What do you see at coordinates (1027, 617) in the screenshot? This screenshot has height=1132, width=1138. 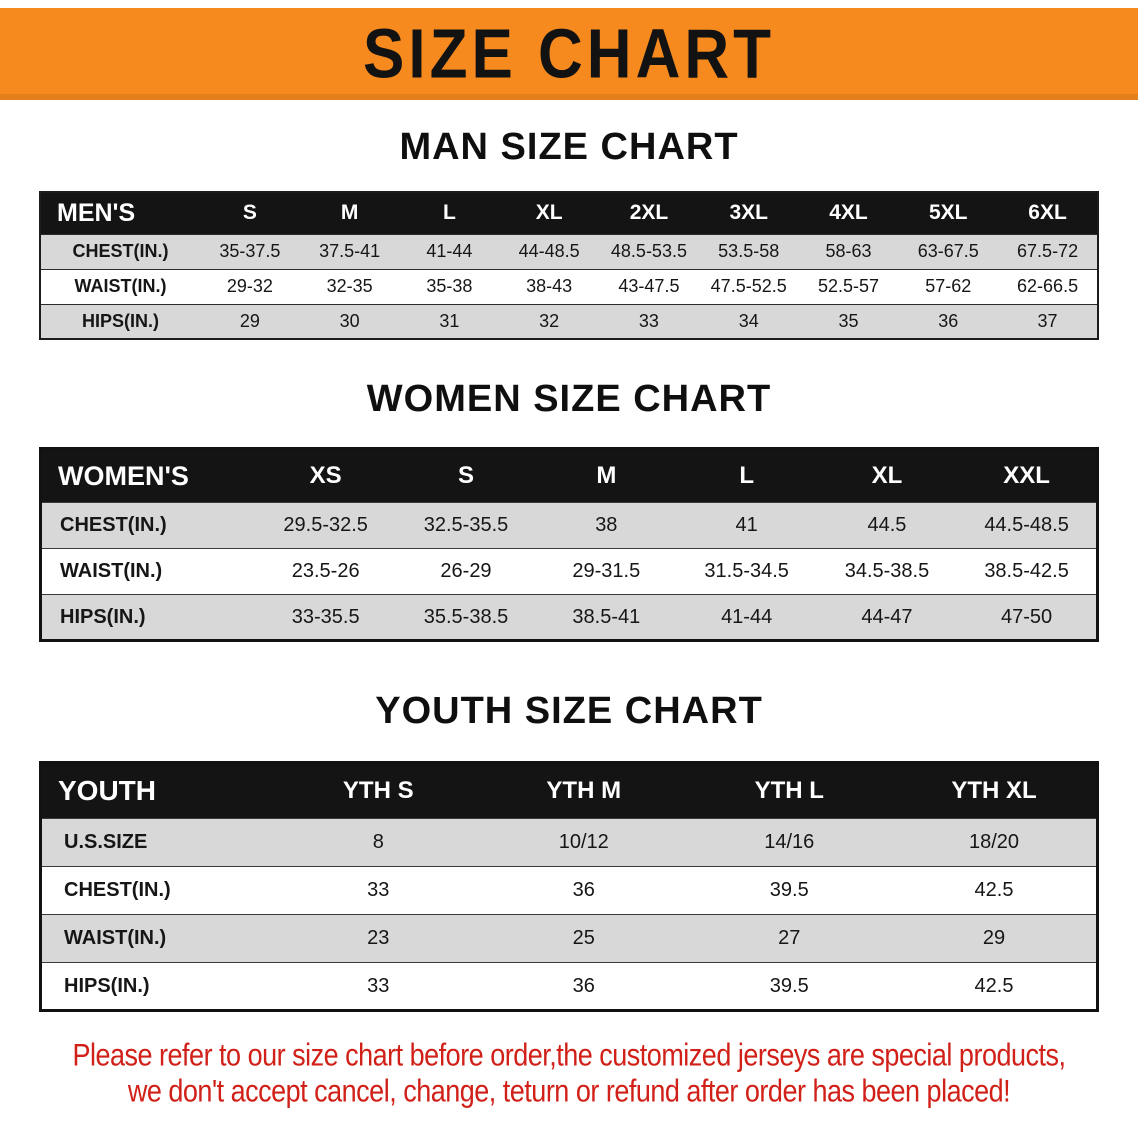 I see `measurement-value-cell: 47-50` at bounding box center [1027, 617].